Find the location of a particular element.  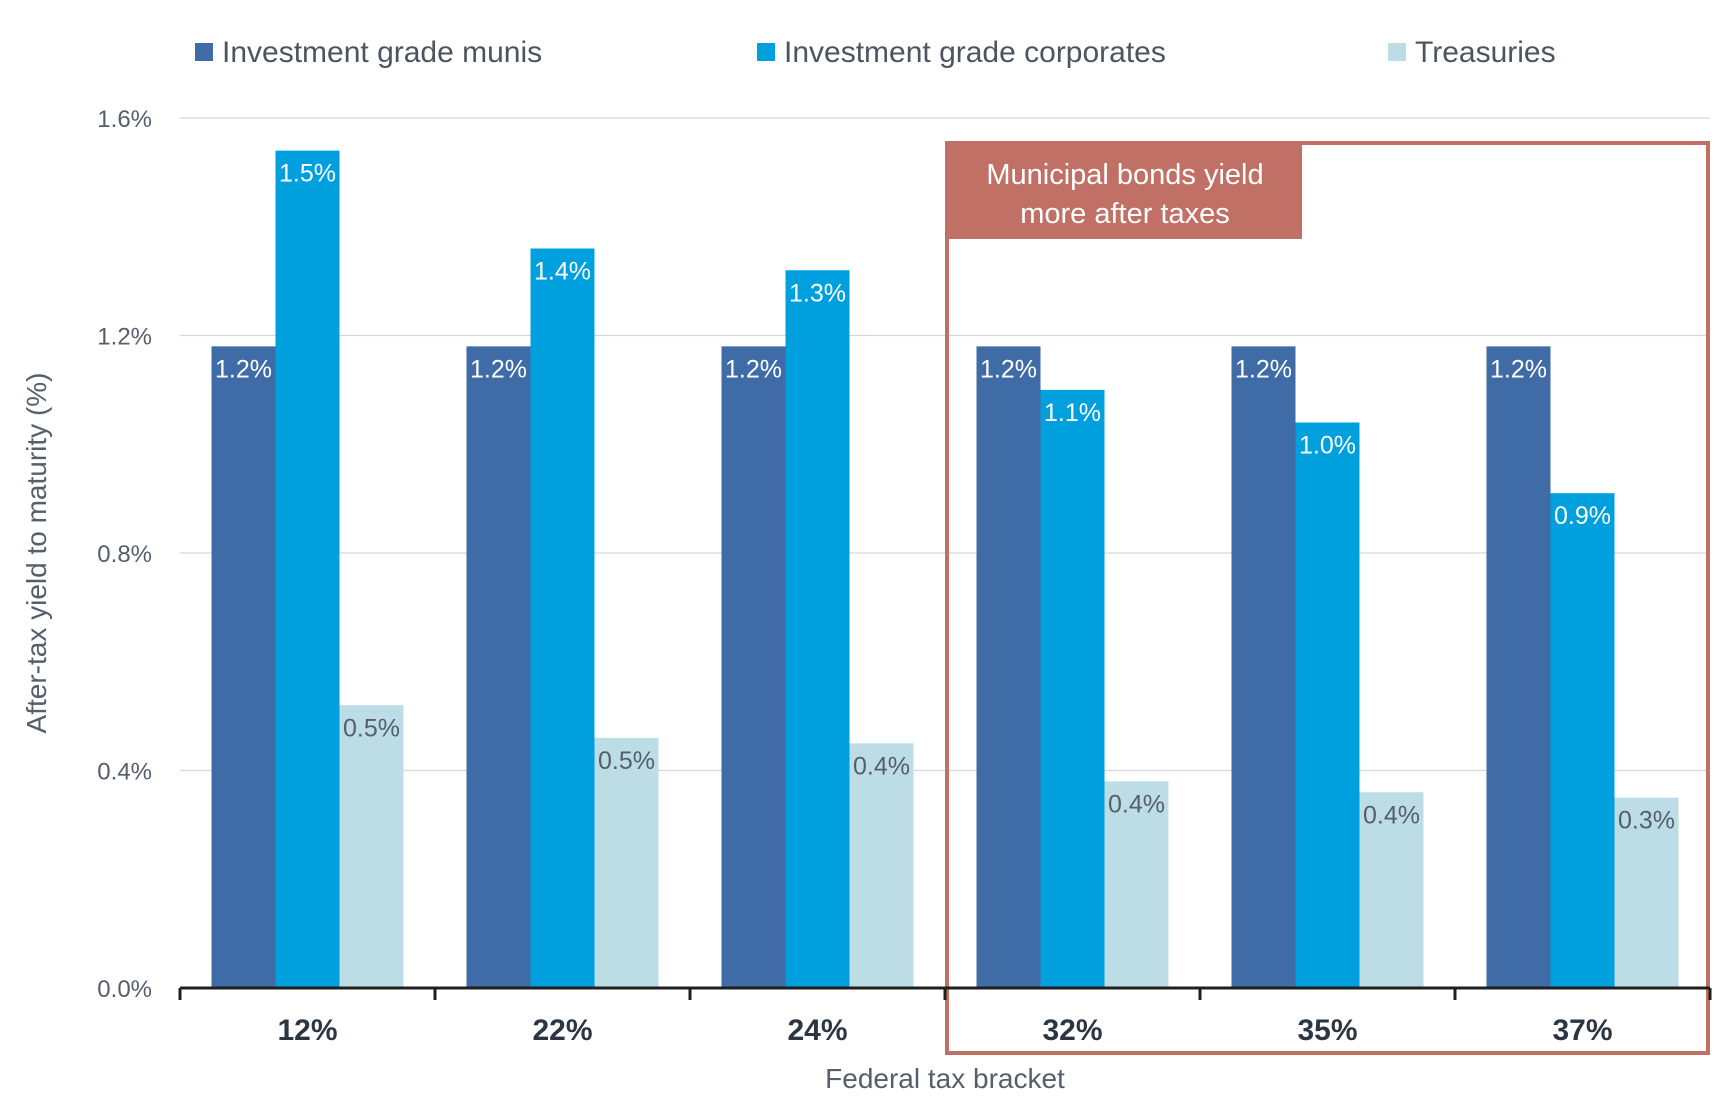

annotation-text: more after taxes is located at coordinates (1125, 214).